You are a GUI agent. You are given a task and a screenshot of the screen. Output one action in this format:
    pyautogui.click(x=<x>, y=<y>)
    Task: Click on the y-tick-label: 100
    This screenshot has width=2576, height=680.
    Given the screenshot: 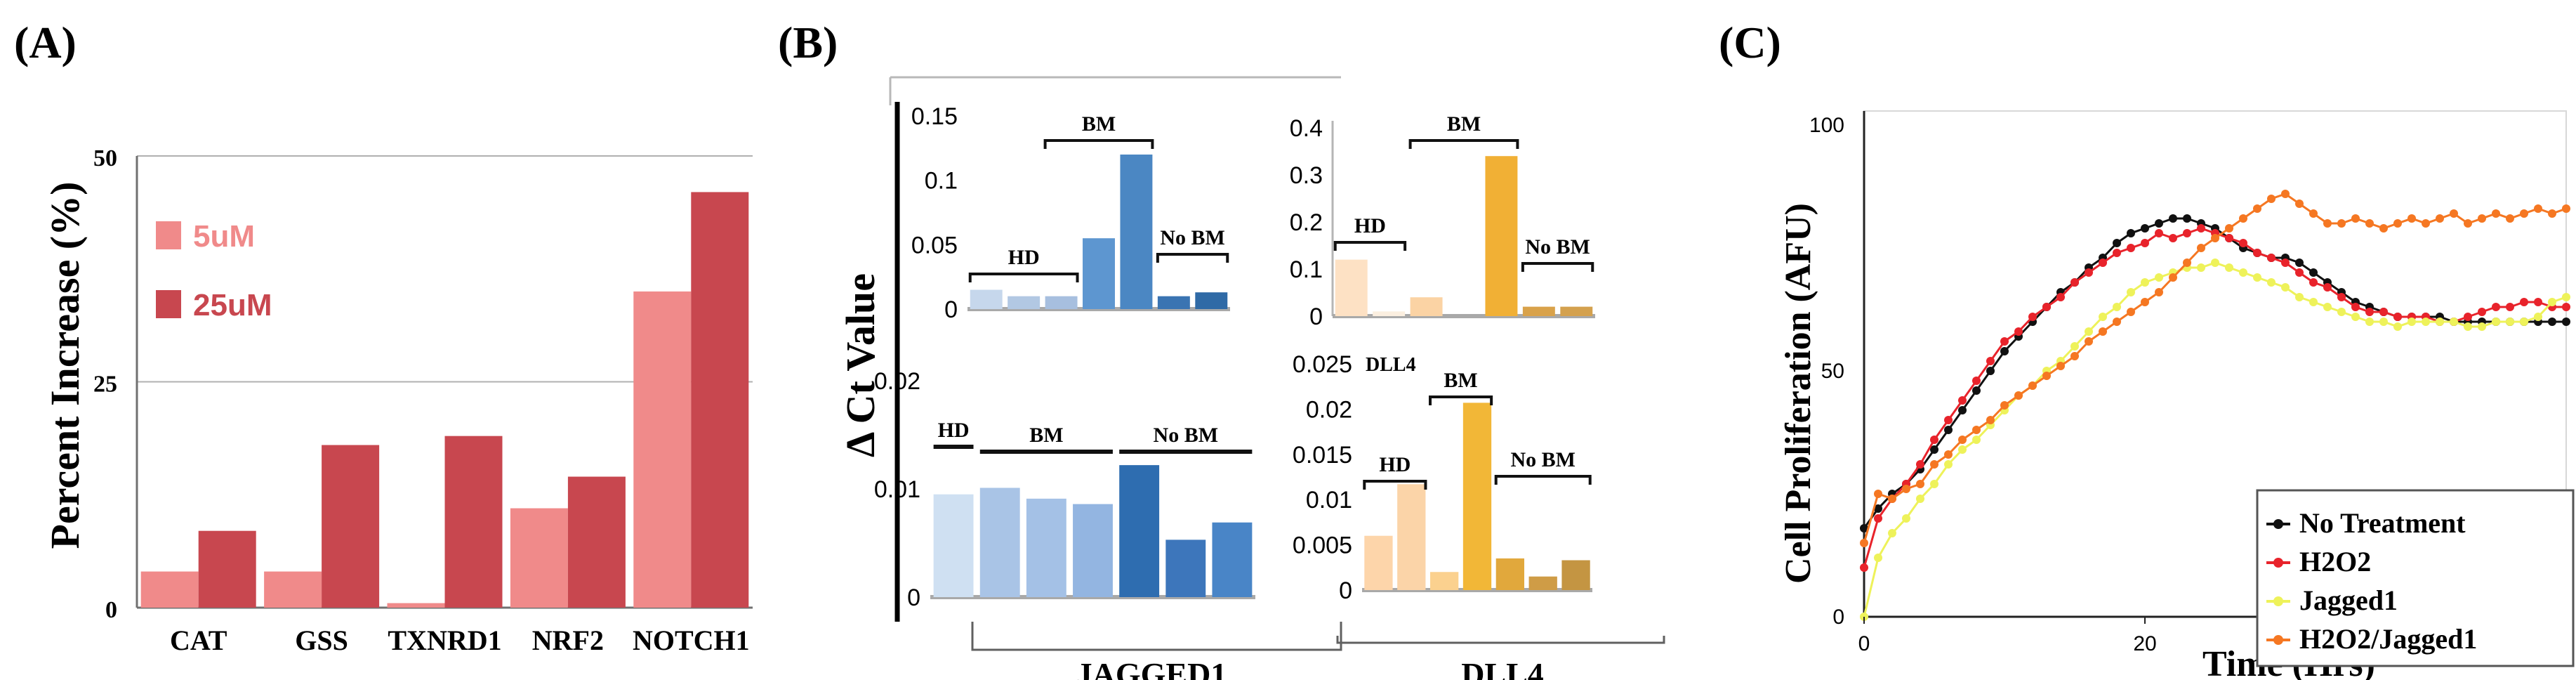 What is the action you would take?
    pyautogui.click(x=1826, y=125)
    